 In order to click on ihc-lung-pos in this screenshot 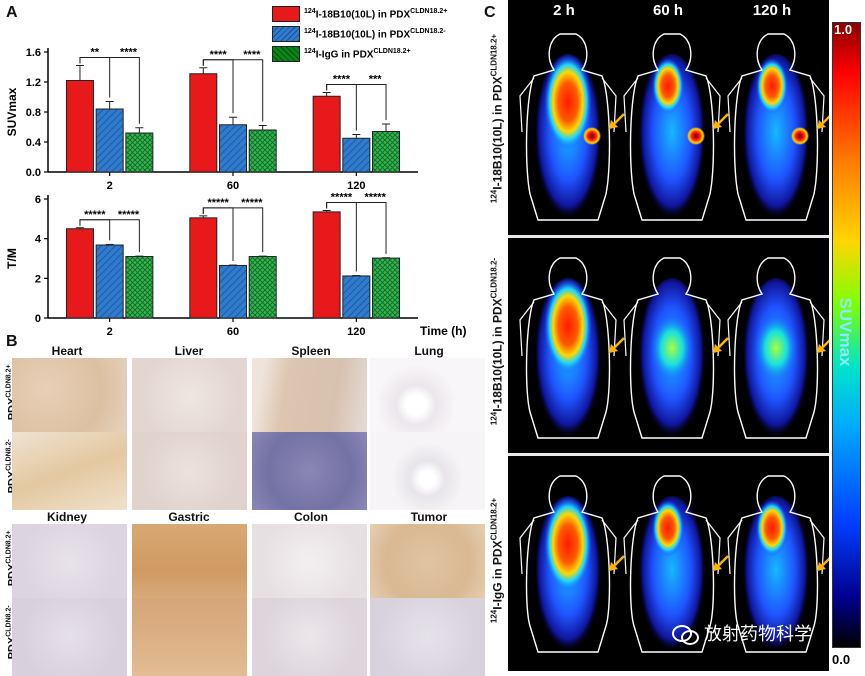, I will do `click(427, 397)`.